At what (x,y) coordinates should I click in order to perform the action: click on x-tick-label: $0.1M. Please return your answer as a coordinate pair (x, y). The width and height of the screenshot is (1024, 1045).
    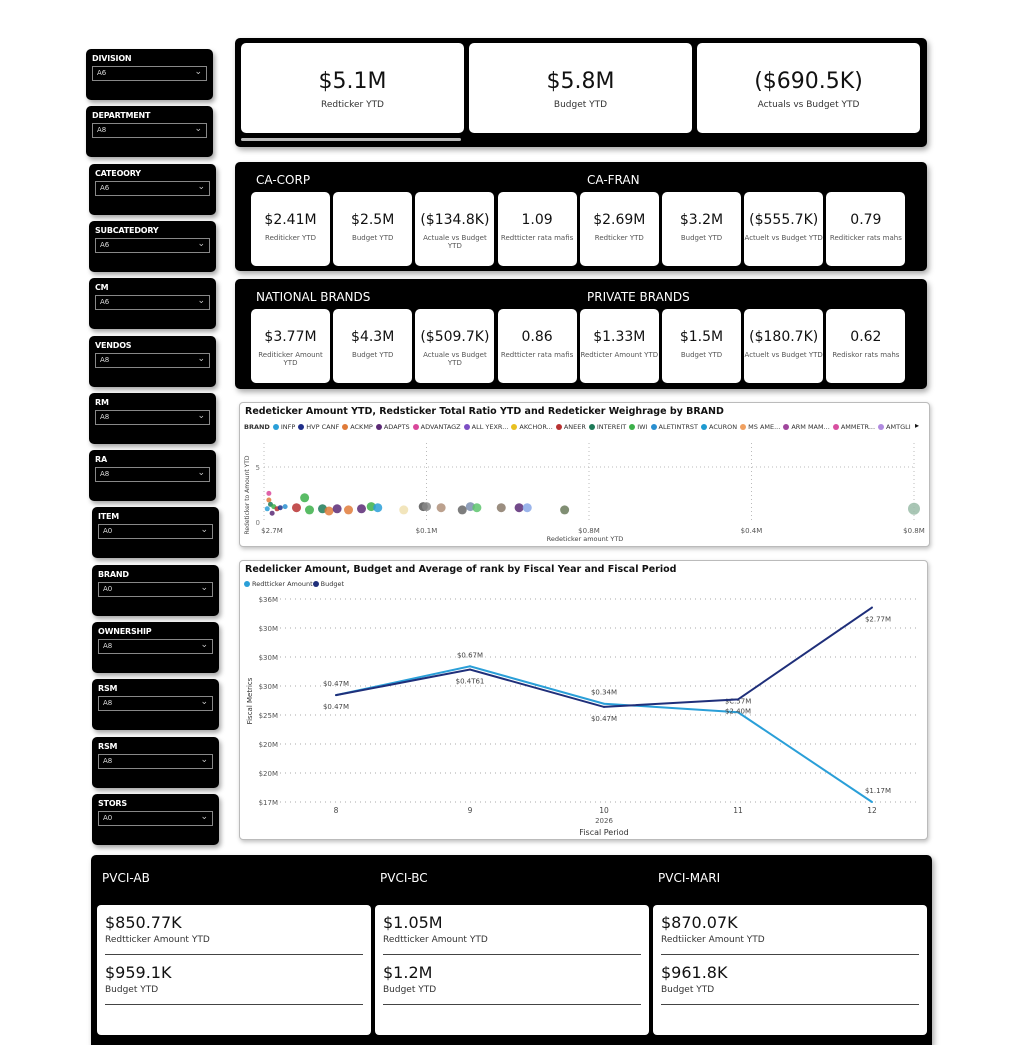
    Looking at the image, I should click on (427, 531).